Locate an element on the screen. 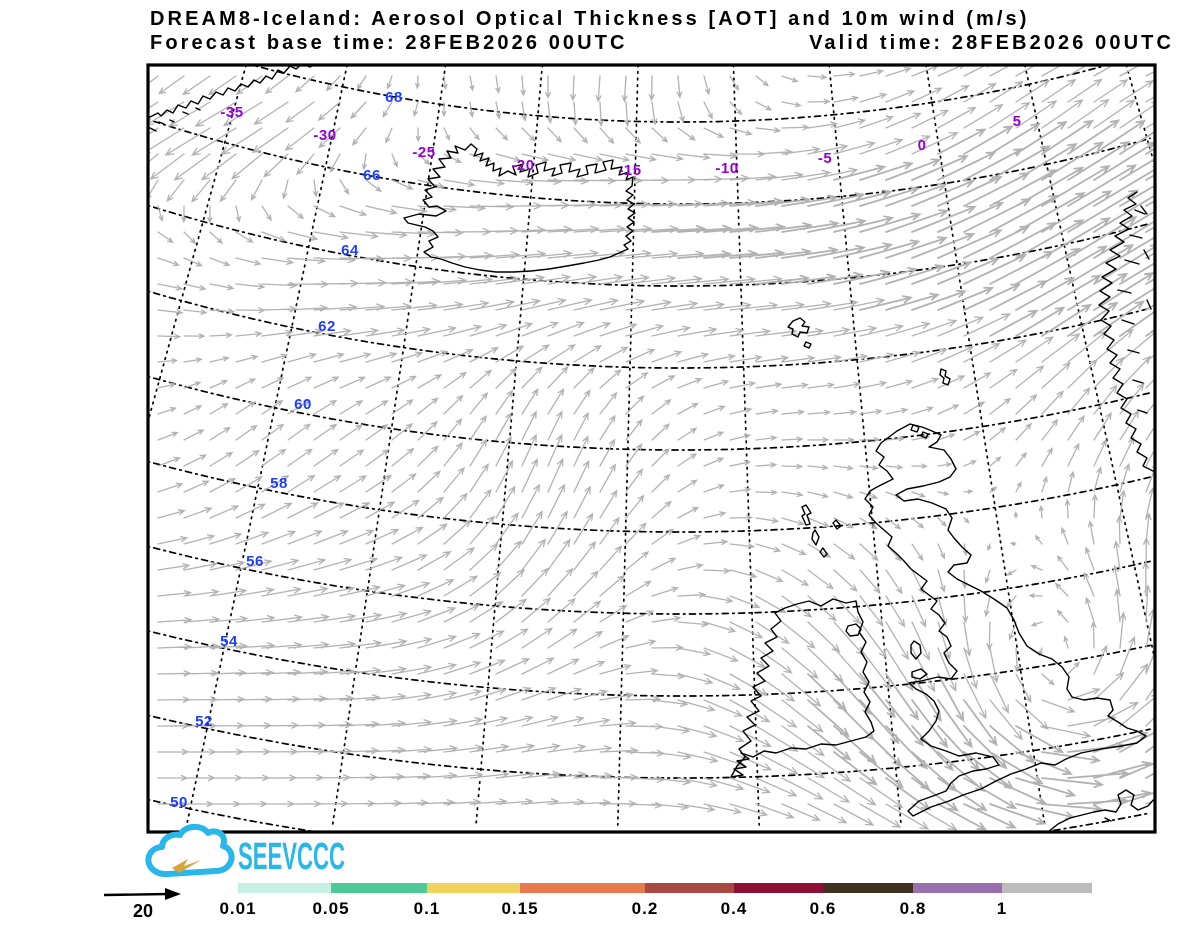 This screenshot has height=930, width=1191. coastline-greenland is located at coordinates (276, 92).